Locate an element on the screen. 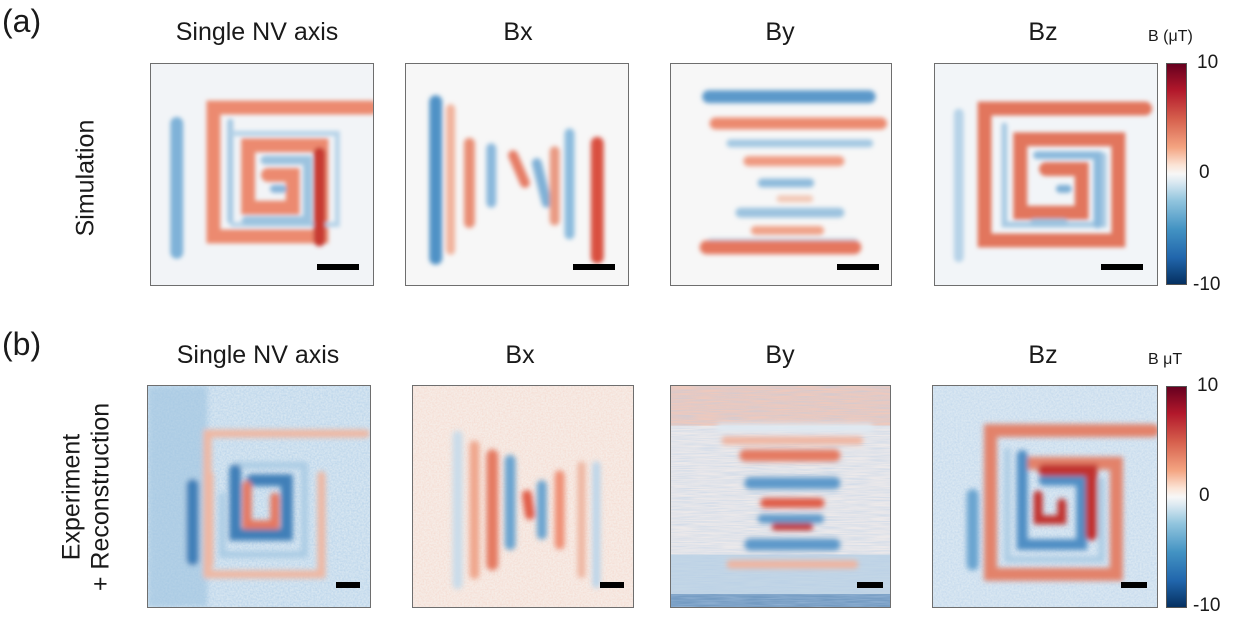  row-label-experiment: Experiment + Reconstruction is located at coordinates (86, 497).